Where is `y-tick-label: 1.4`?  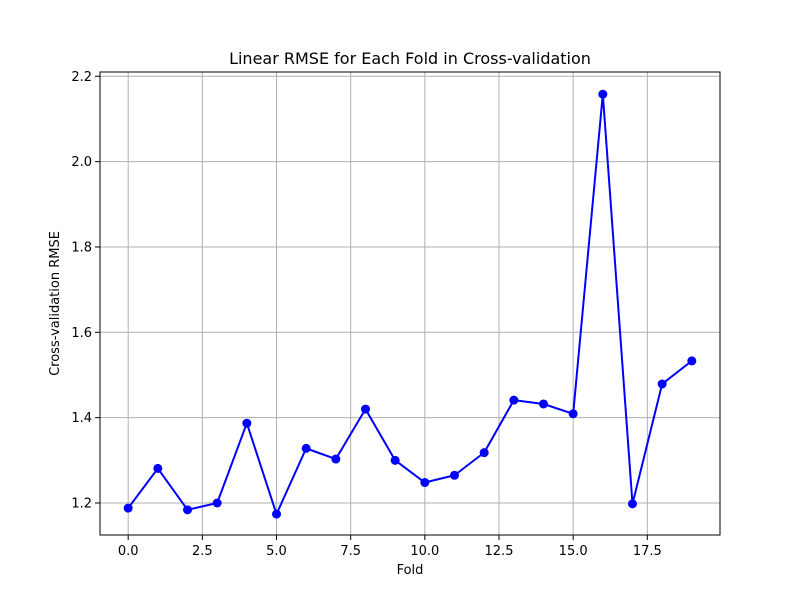 y-tick-label: 1.4 is located at coordinates (81, 418).